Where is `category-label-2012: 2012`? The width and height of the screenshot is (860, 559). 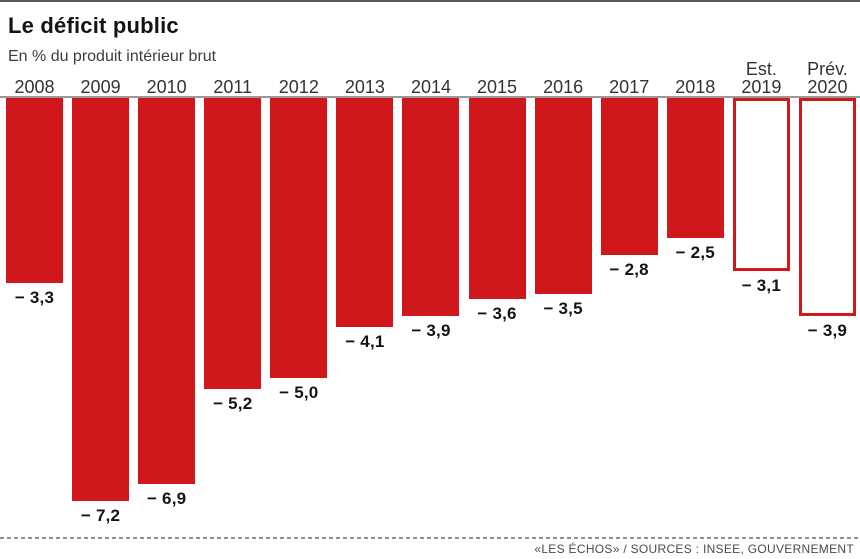
category-label-2012: 2012 is located at coordinates (299, 77).